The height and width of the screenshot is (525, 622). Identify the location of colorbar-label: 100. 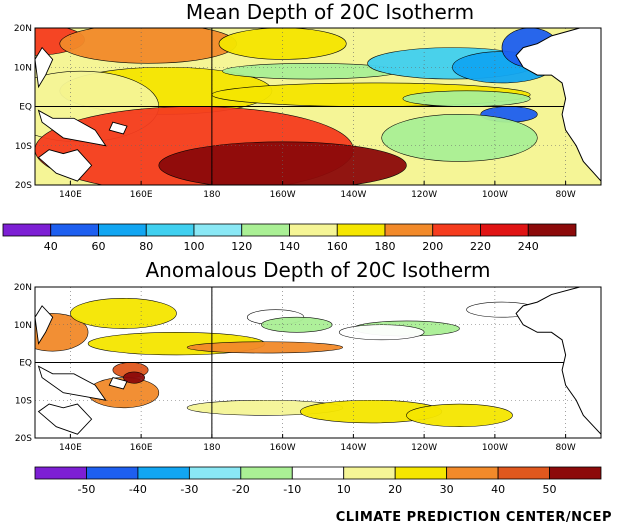
(194, 246).